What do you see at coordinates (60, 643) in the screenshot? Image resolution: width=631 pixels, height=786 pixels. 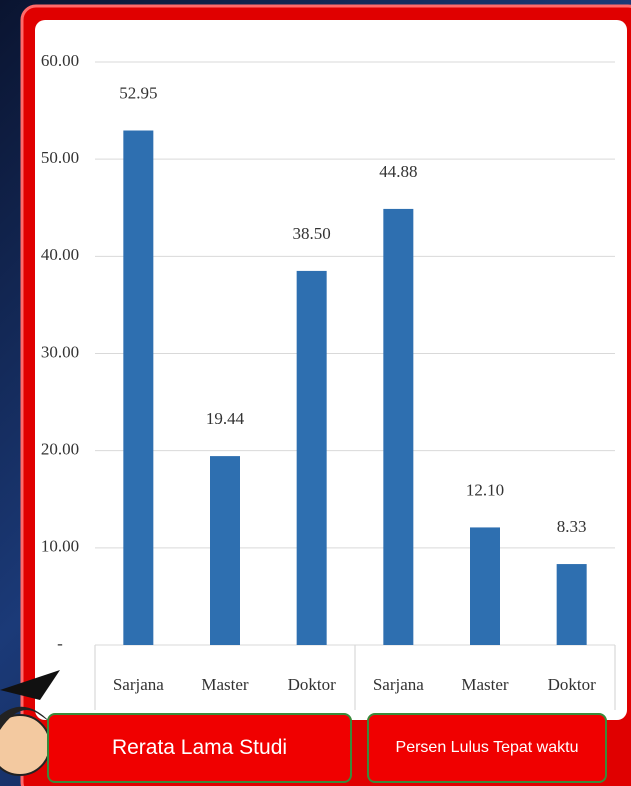 I see `y-tick-label: -` at bounding box center [60, 643].